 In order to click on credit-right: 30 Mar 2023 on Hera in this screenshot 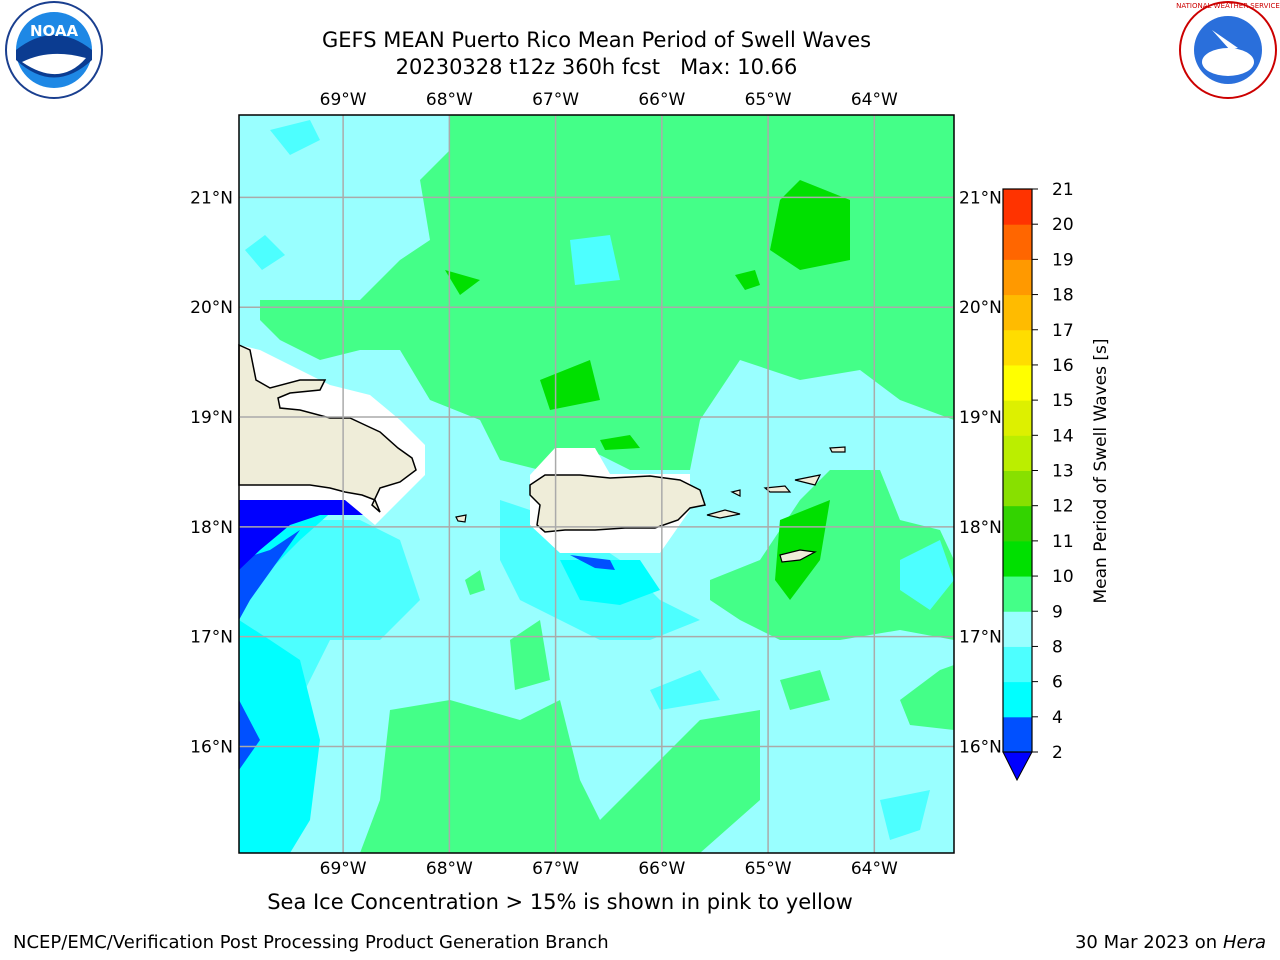, I will do `click(1170, 942)`.